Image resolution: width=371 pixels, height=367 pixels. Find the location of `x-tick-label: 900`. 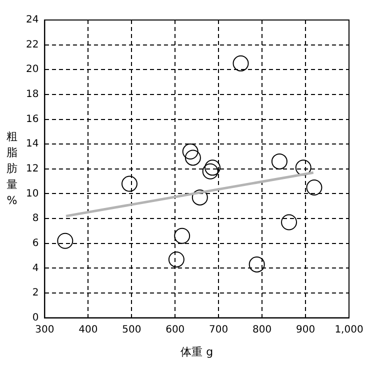

x-tick-label: 900 is located at coordinates (306, 330).